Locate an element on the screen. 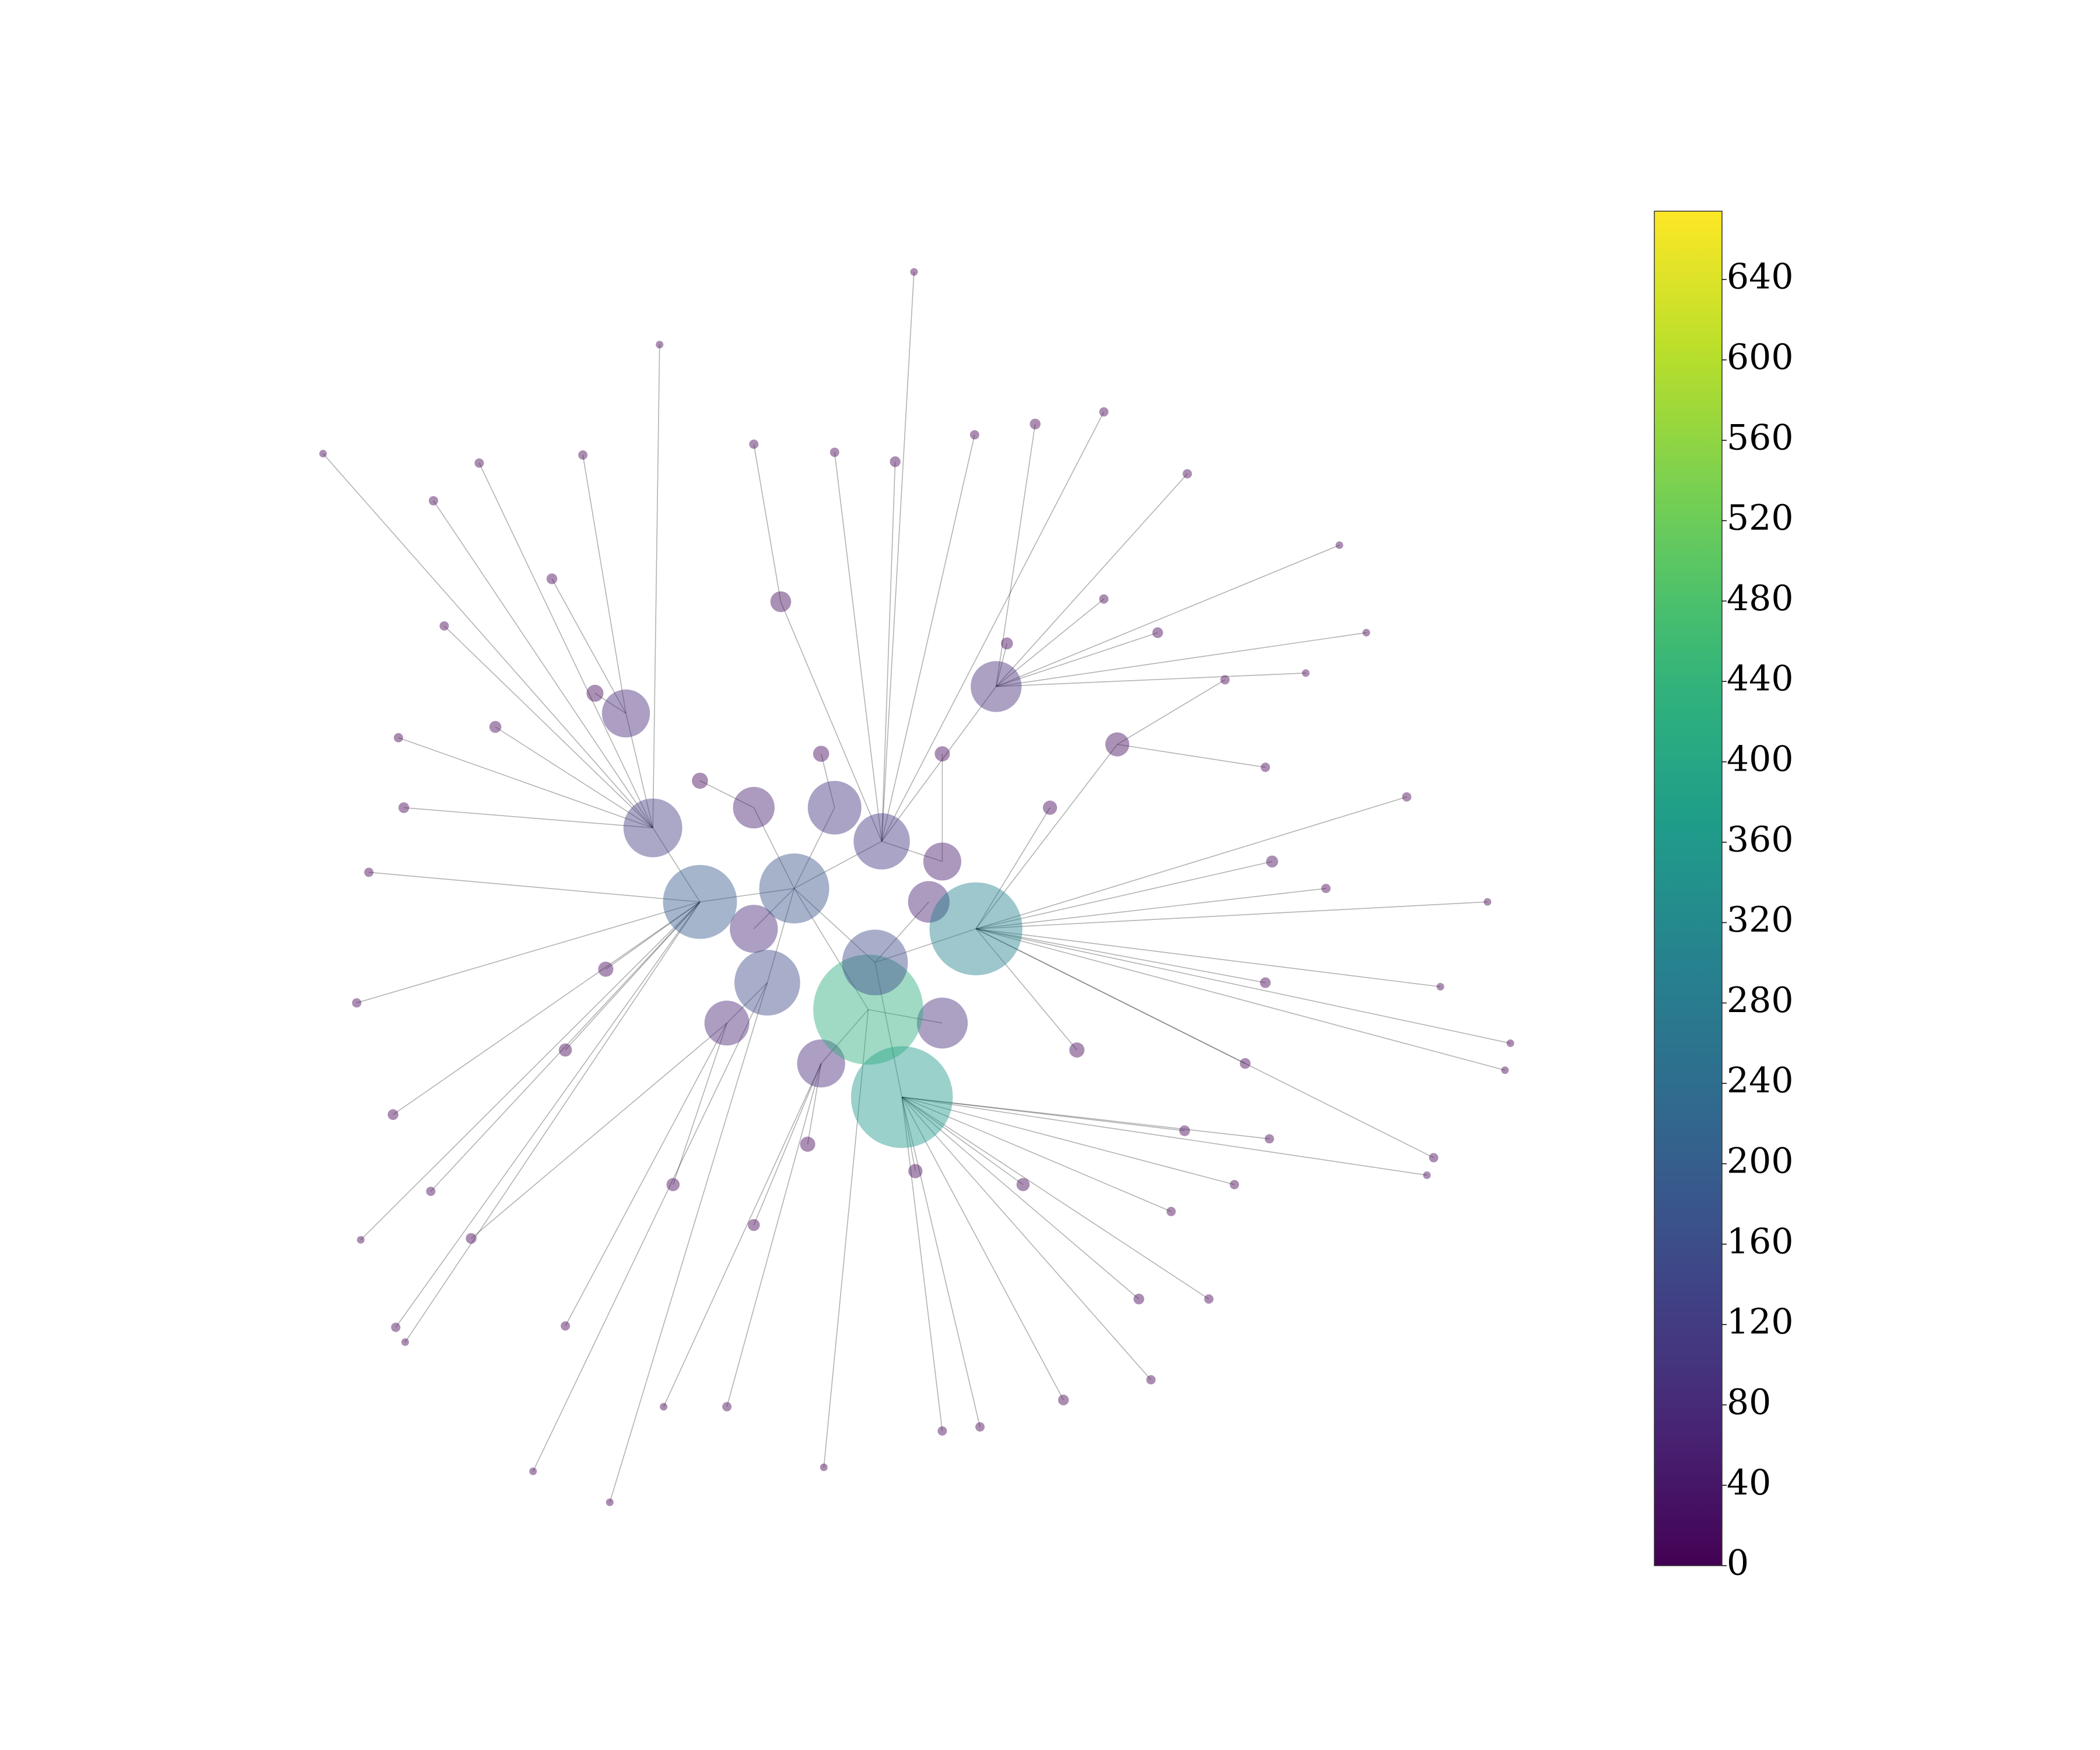  colorbar-tick-label: 120 is located at coordinates (1760, 1321).